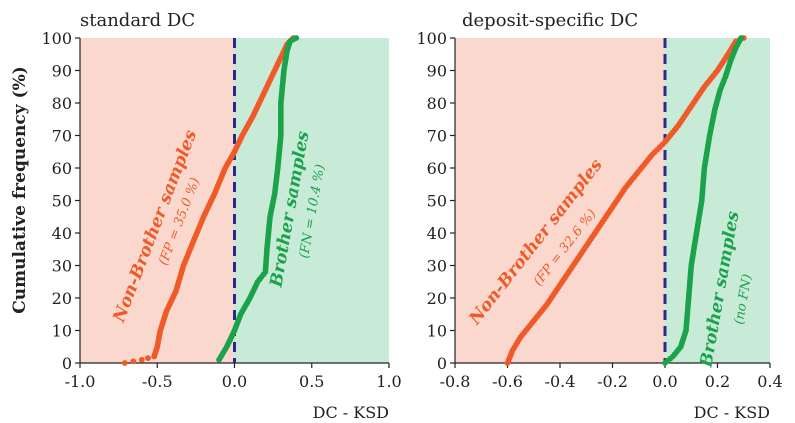 This screenshot has width=795, height=423. What do you see at coordinates (311, 381) in the screenshot?
I see `x-tick-label: 0.5` at bounding box center [311, 381].